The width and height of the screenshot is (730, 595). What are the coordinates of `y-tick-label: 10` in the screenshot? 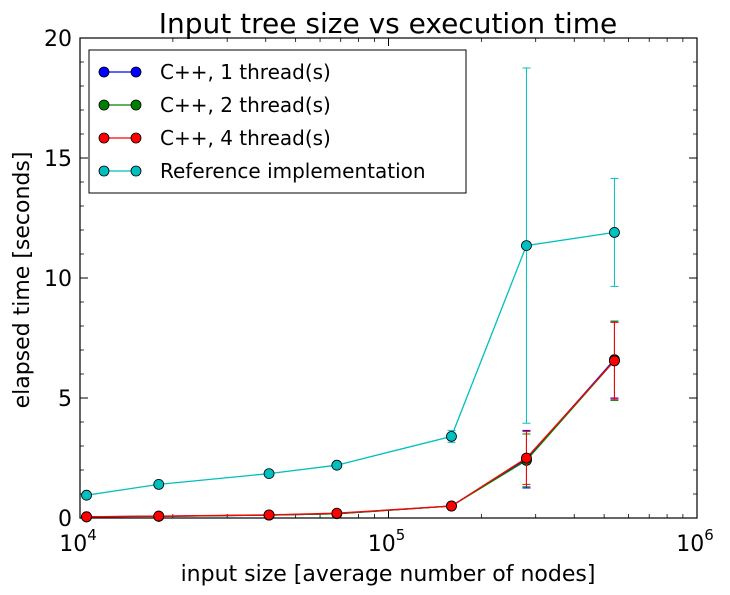 It's located at (58, 279).